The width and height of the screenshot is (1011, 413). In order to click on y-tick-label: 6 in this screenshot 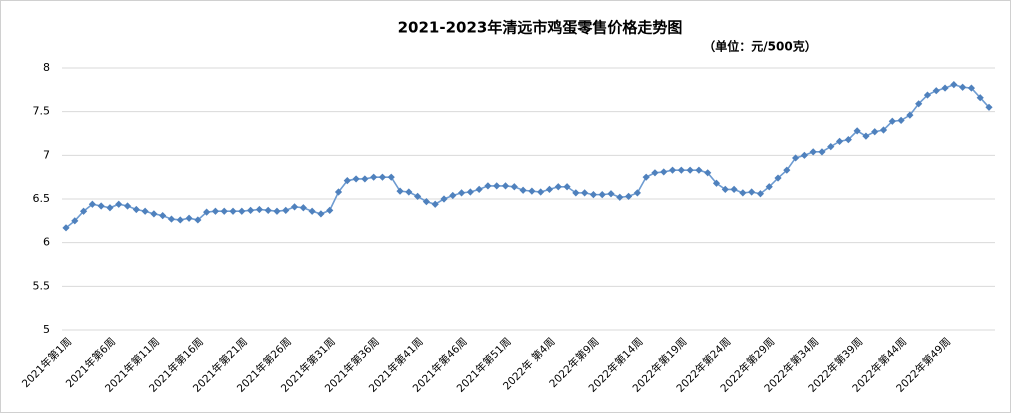, I will do `click(46, 242)`.